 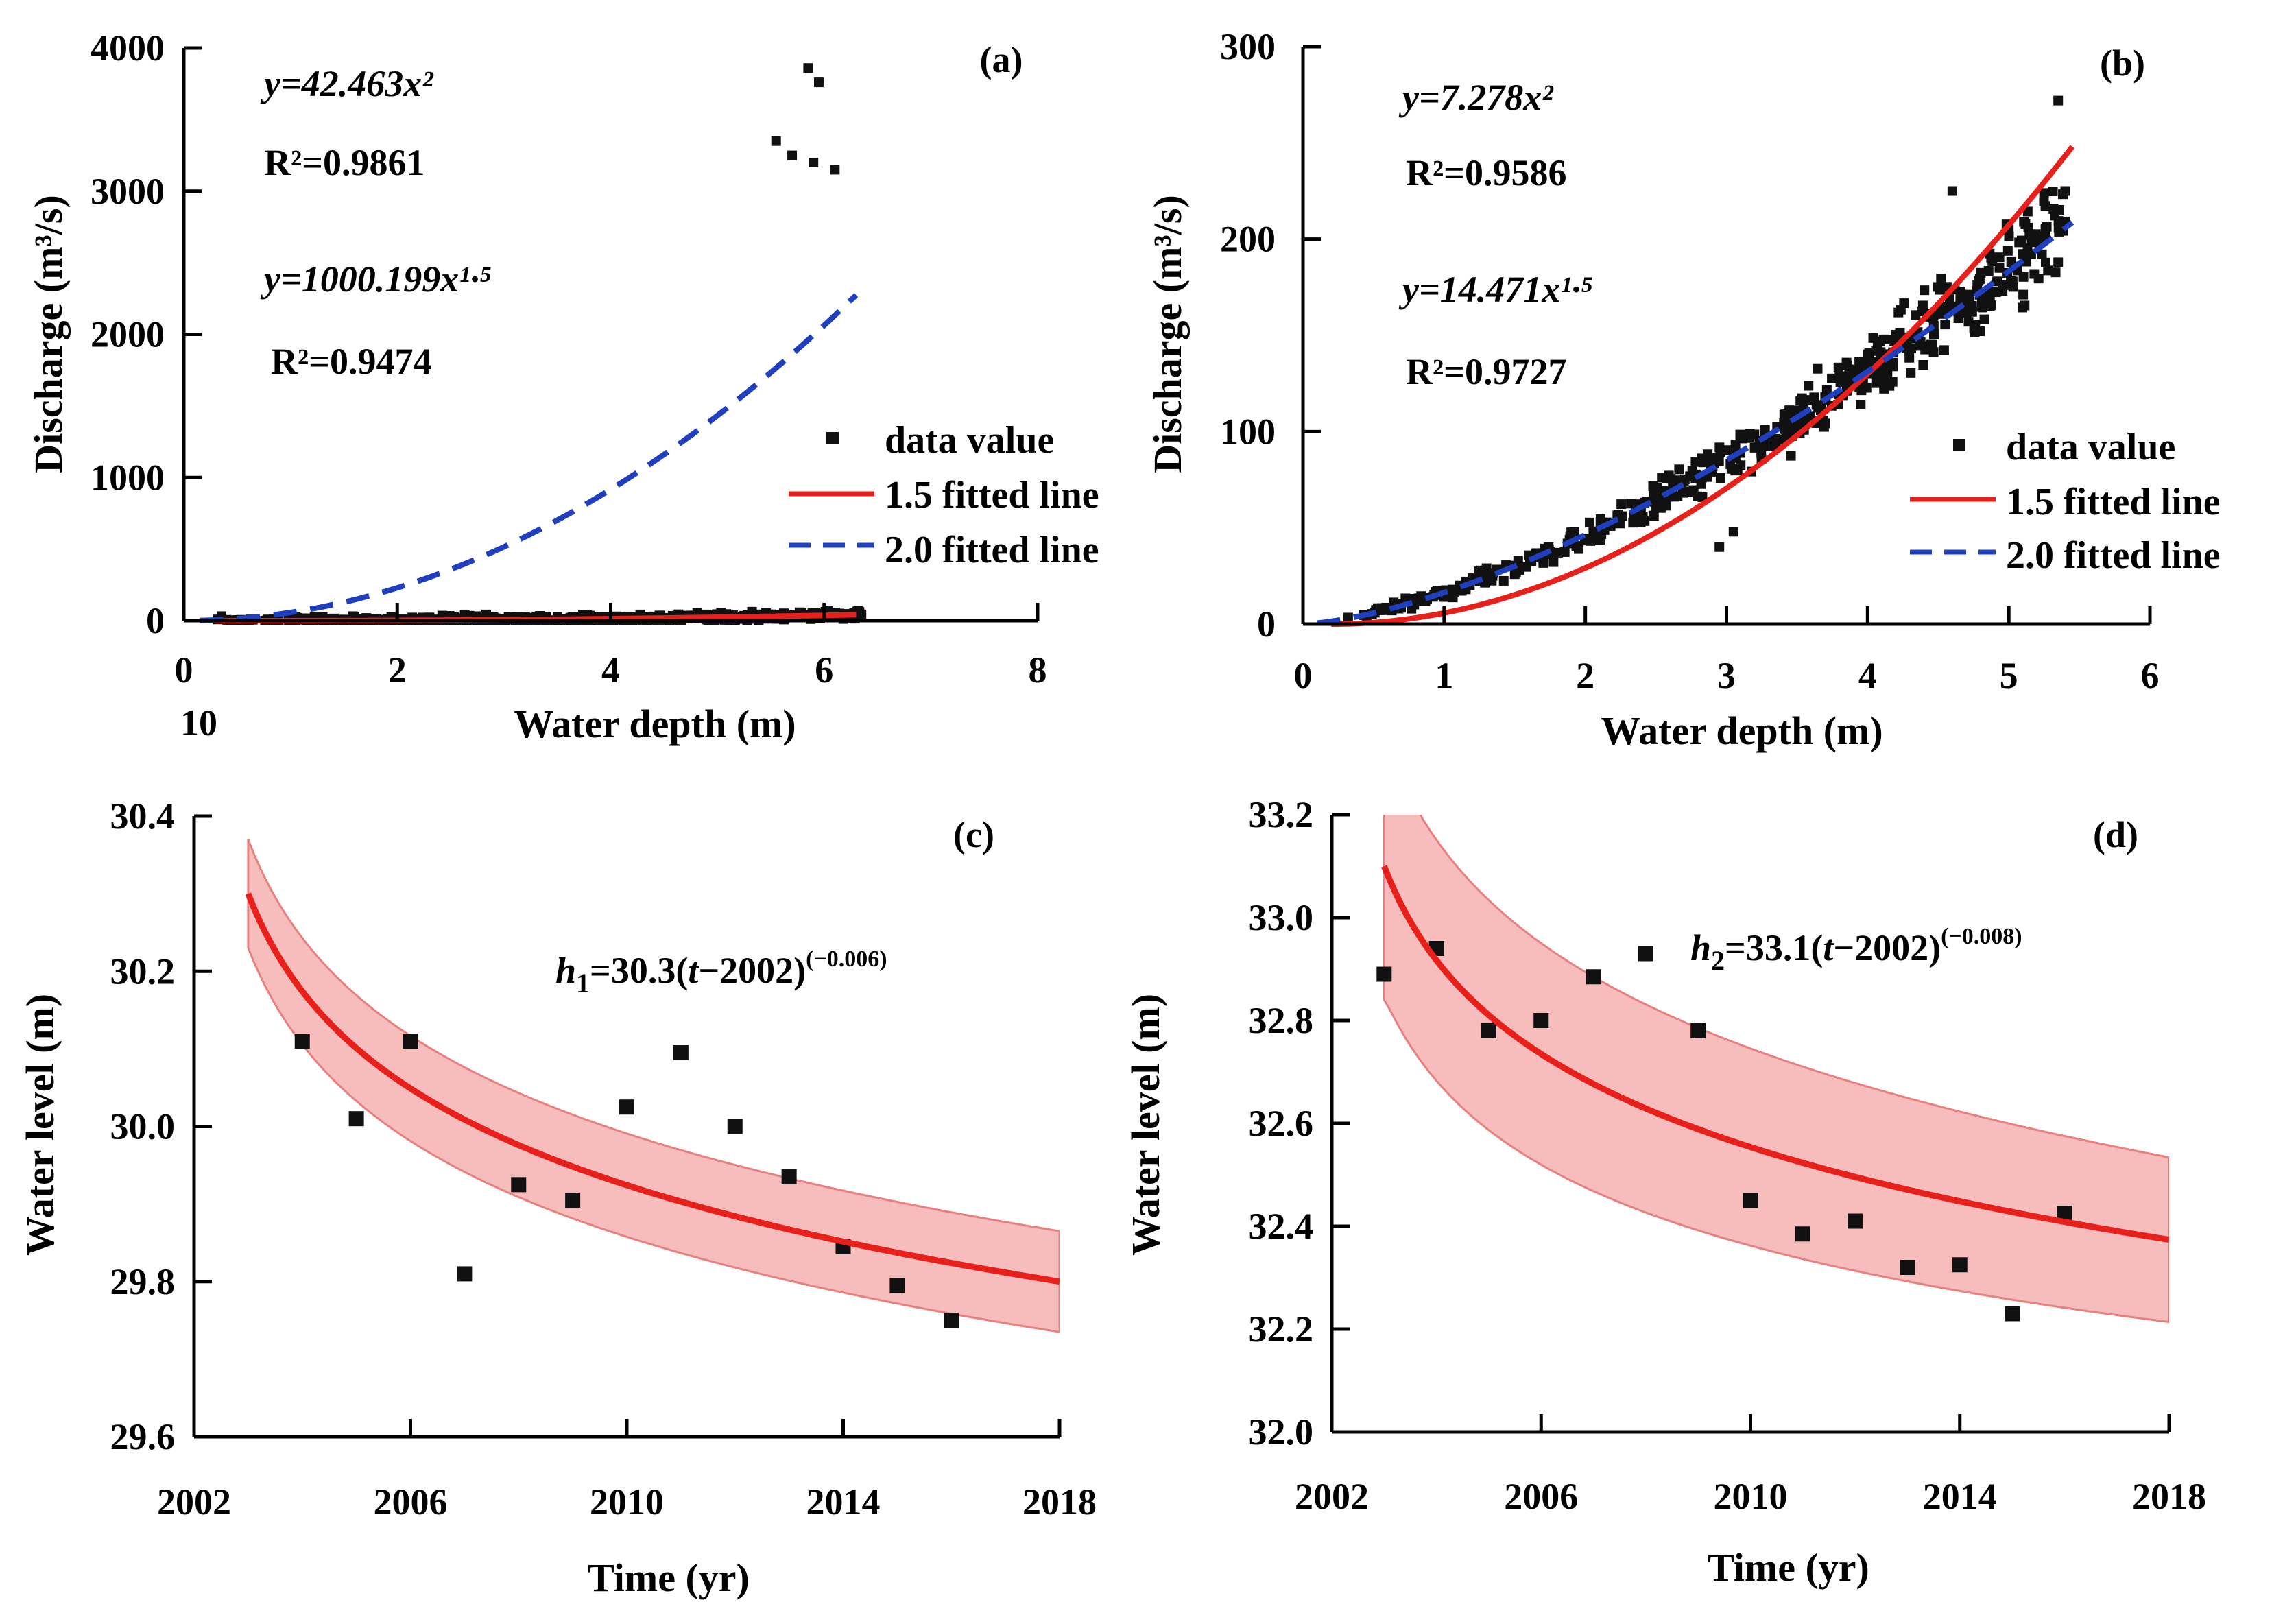 What do you see at coordinates (128, 48) in the screenshot?
I see `panel-a-y-tick-label-4: 4000` at bounding box center [128, 48].